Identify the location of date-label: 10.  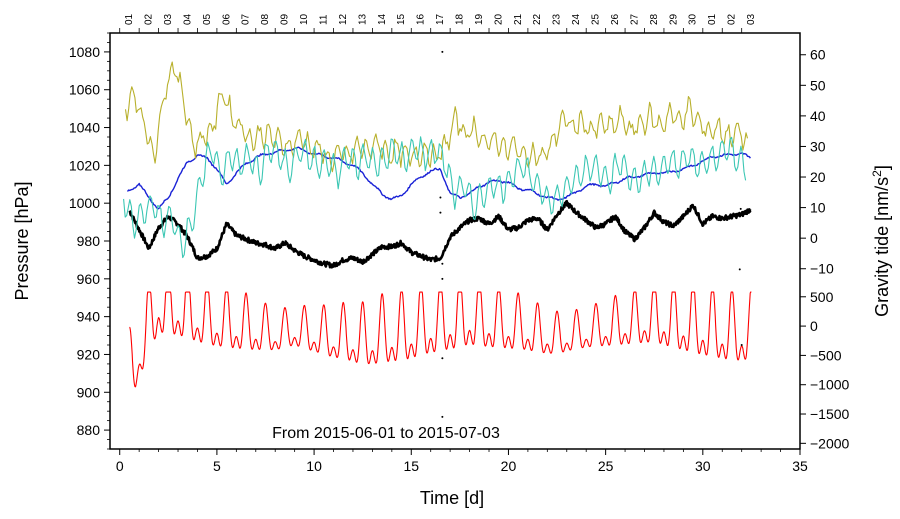
(304, 19).